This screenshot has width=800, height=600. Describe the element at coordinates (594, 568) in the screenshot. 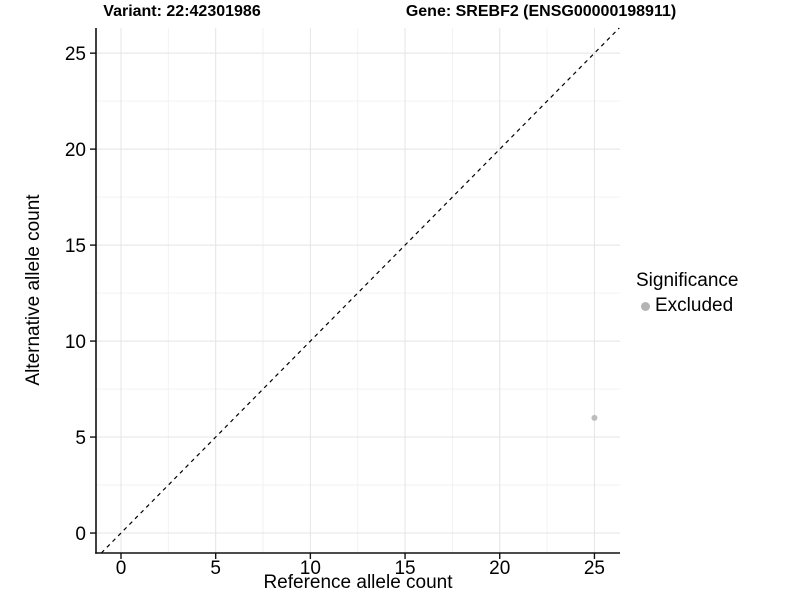

I see `x-tick-label: 25` at that location.